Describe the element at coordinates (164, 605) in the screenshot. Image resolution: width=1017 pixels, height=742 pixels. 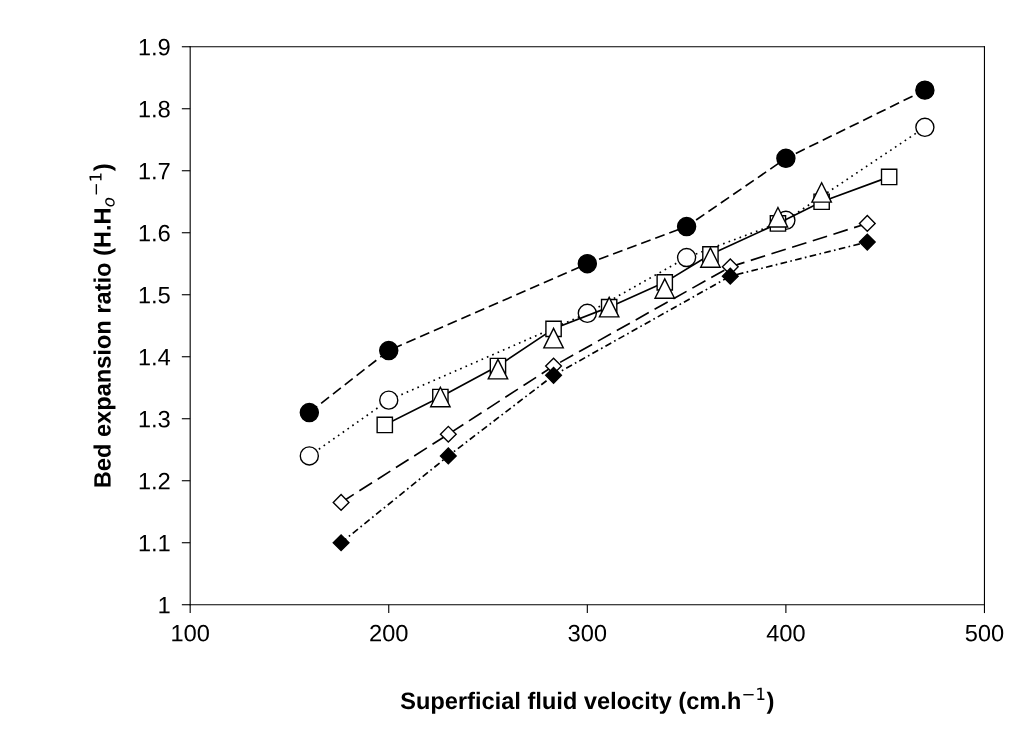
I see `y-tick-label: 1` at that location.